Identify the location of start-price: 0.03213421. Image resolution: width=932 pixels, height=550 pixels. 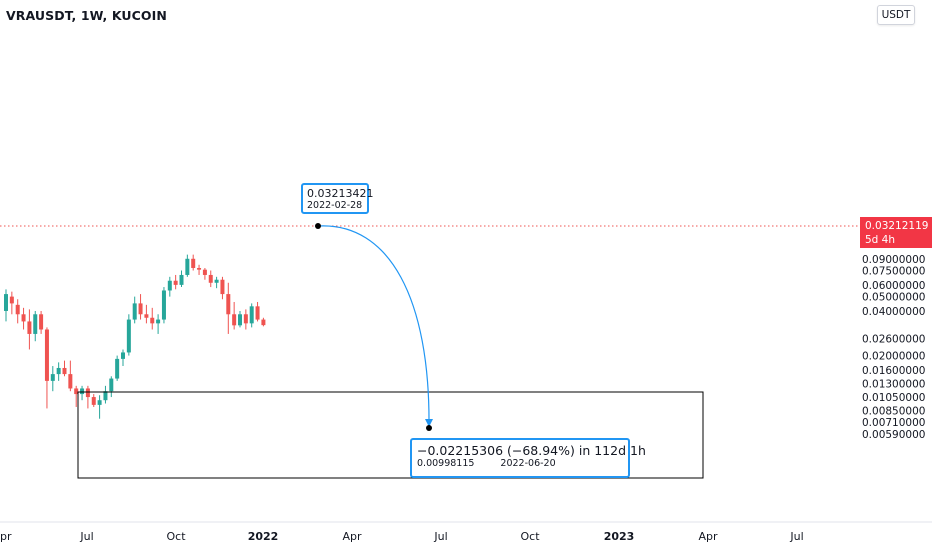
(340, 193).